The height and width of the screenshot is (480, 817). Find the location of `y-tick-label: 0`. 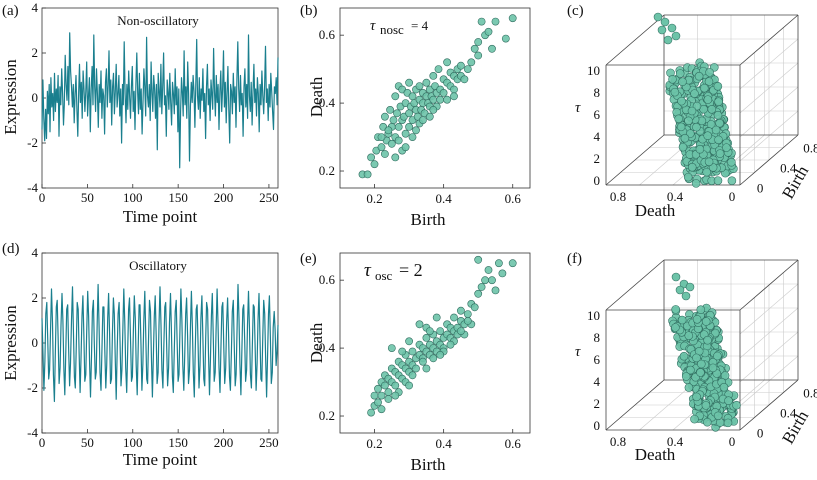

y-tick-label: 0 is located at coordinates (35, 342).